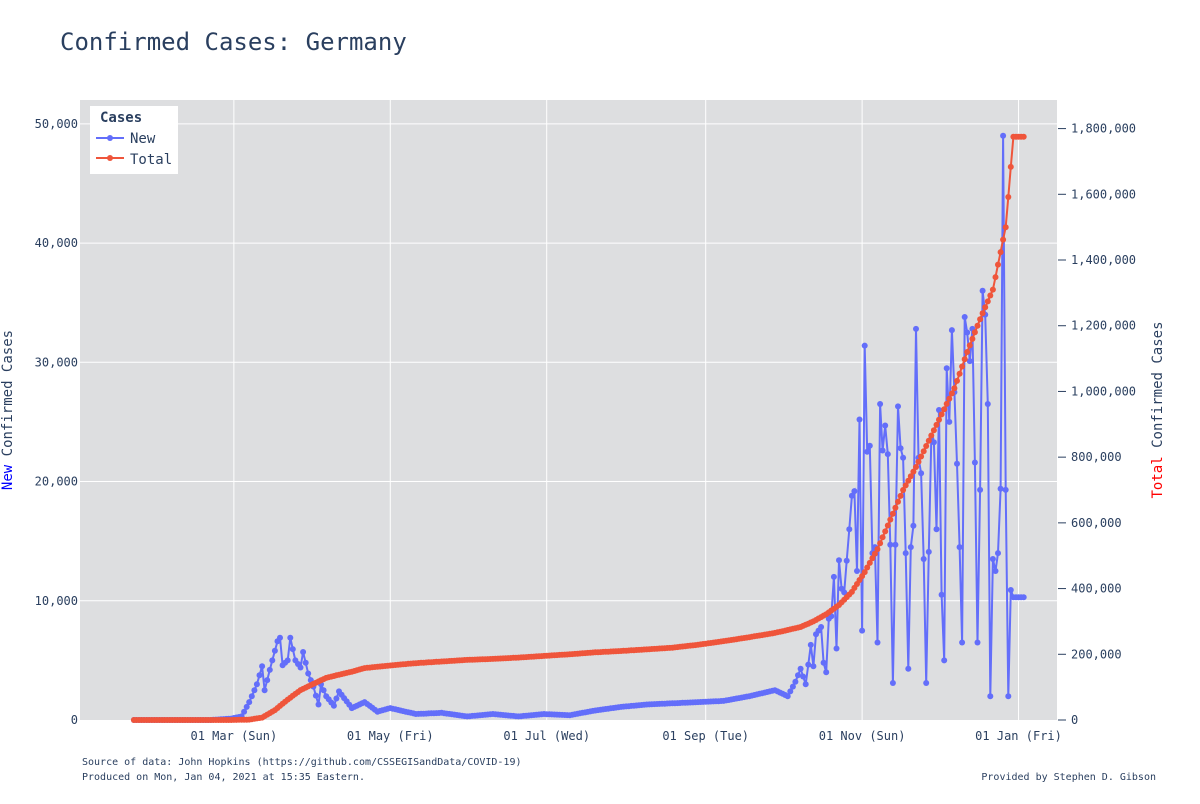 The width and height of the screenshot is (1200, 804). What do you see at coordinates (8, 397) in the screenshot?
I see `y-left-axis-title-rest: Confirmed Cases` at bounding box center [8, 397].